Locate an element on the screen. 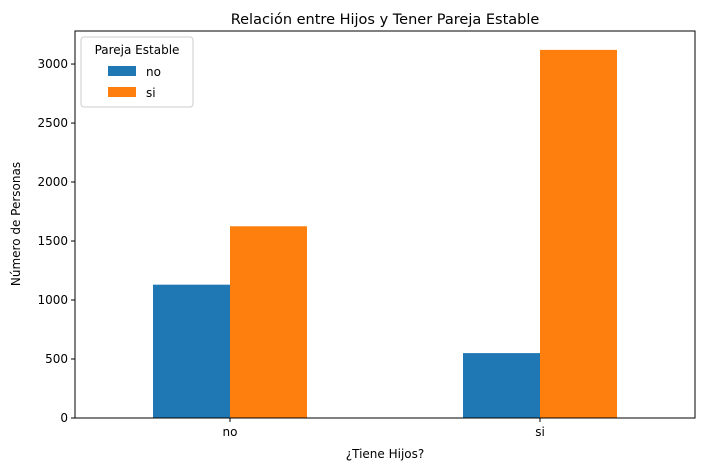 This screenshot has width=704, height=471. y-tick-label: 500 is located at coordinates (56, 359).